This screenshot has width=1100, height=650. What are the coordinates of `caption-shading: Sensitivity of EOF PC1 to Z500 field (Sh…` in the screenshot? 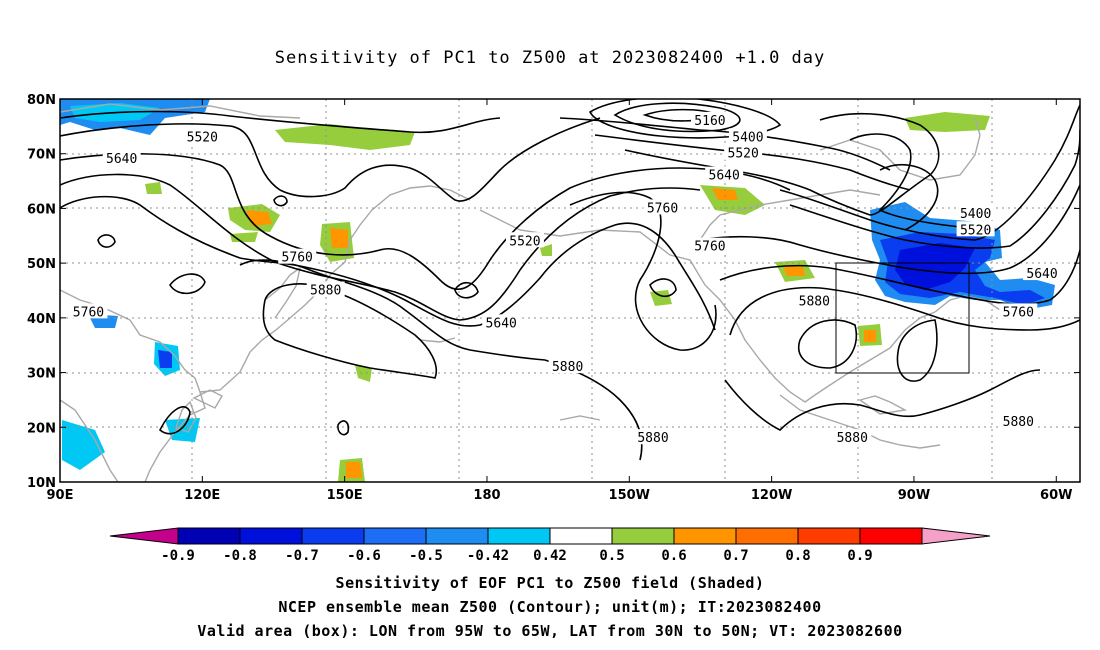 It's located at (550, 583).